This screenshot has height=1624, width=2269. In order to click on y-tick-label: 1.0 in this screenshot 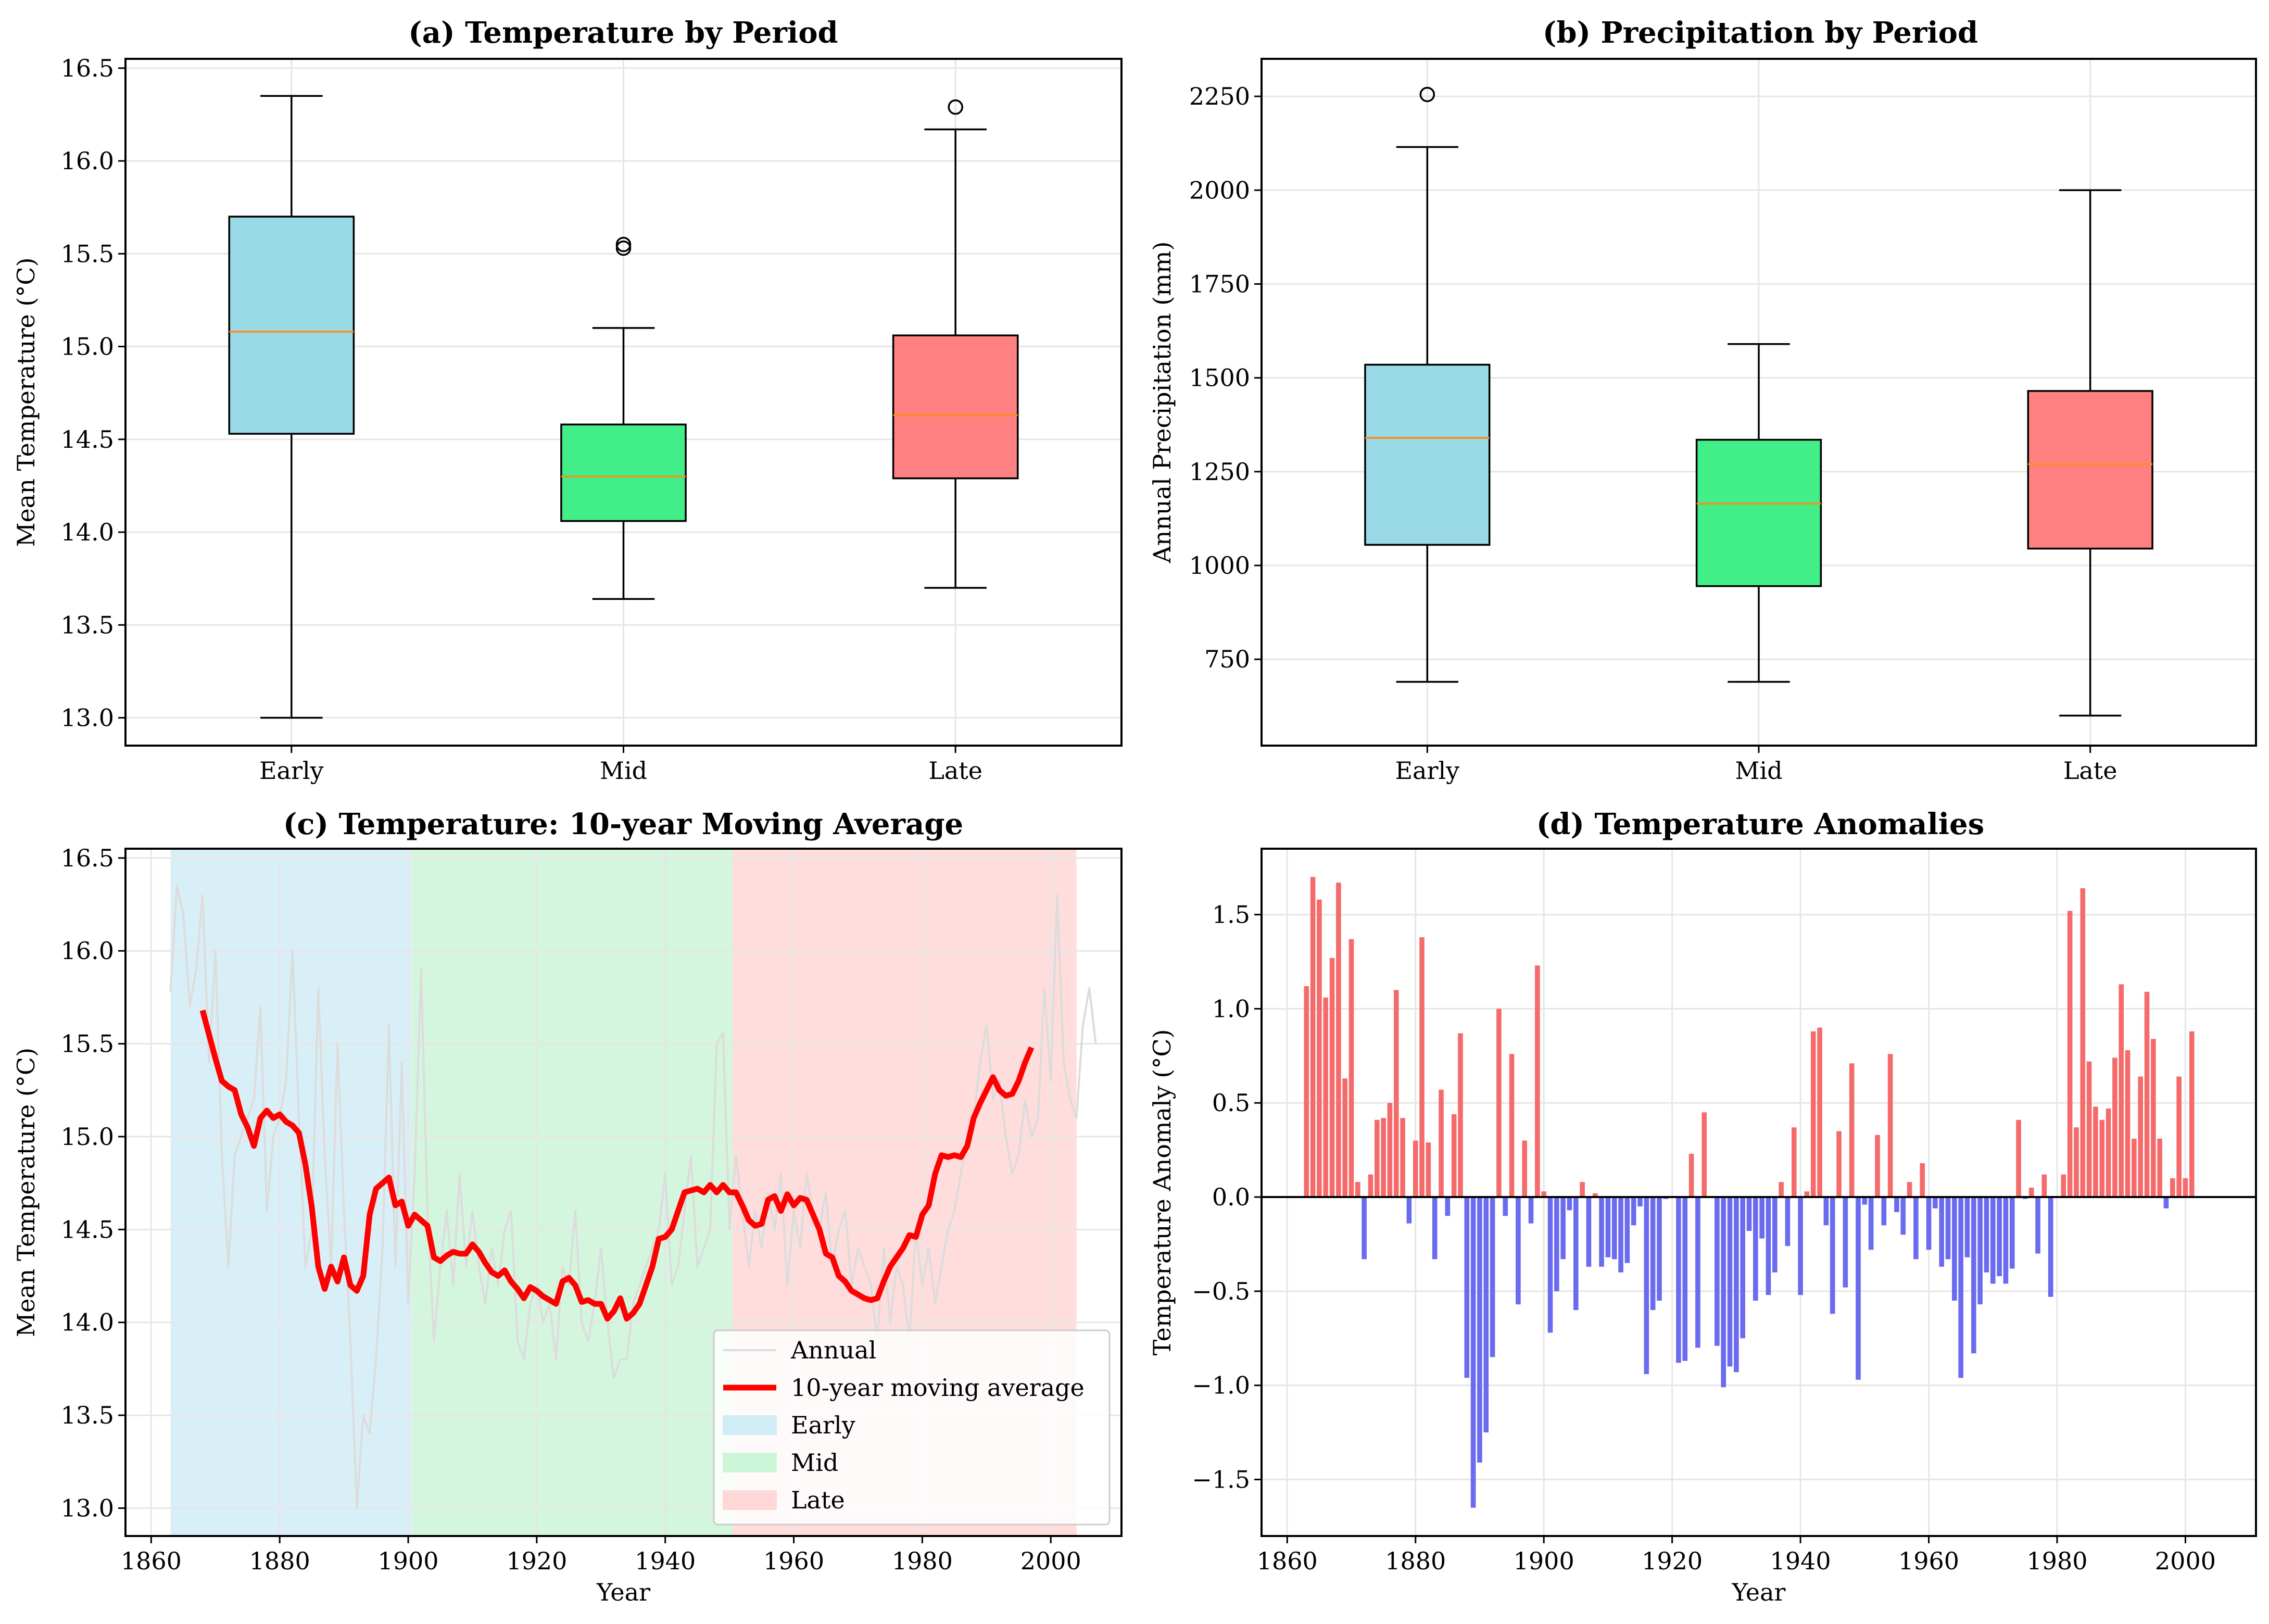, I will do `click(1231, 1009)`.